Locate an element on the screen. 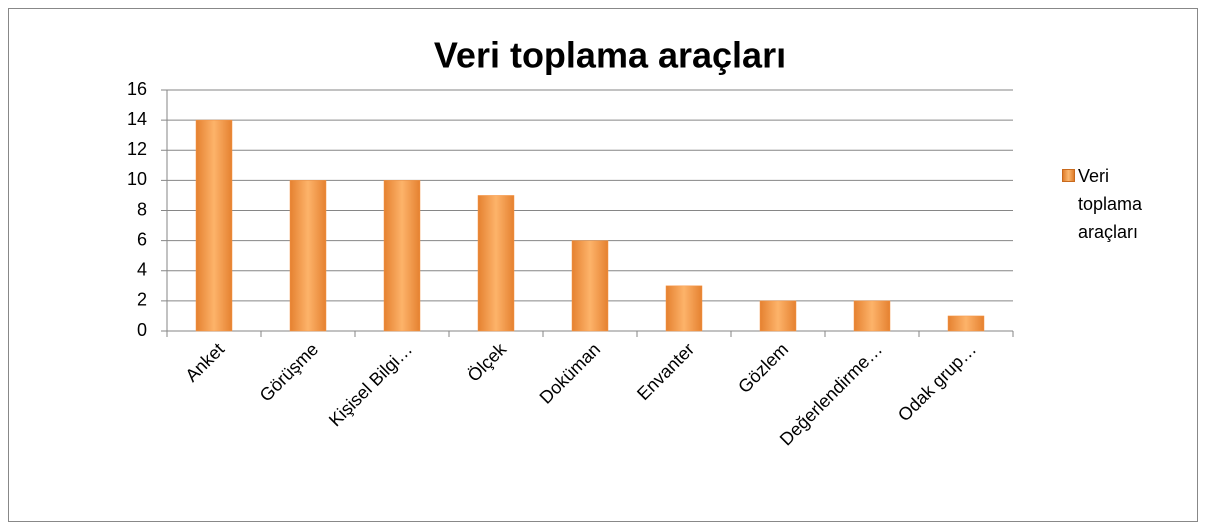 This screenshot has height=529, width=1206. y-tick-label: 4 is located at coordinates (142, 270).